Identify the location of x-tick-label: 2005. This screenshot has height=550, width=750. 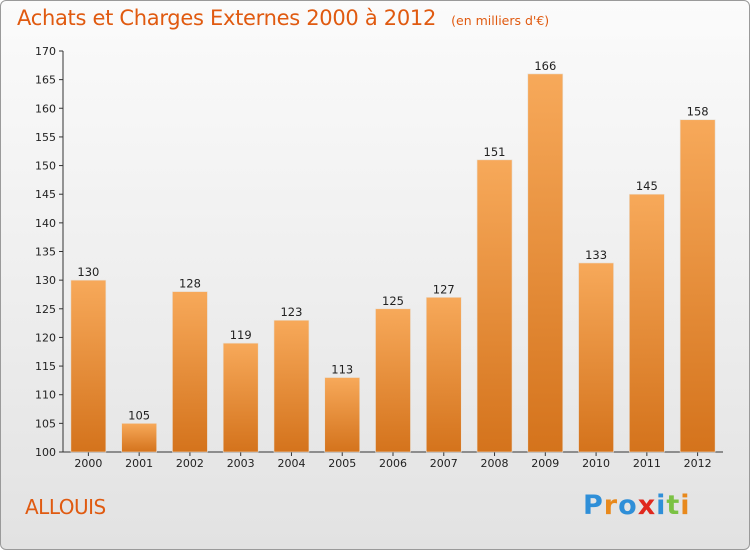
(342, 463).